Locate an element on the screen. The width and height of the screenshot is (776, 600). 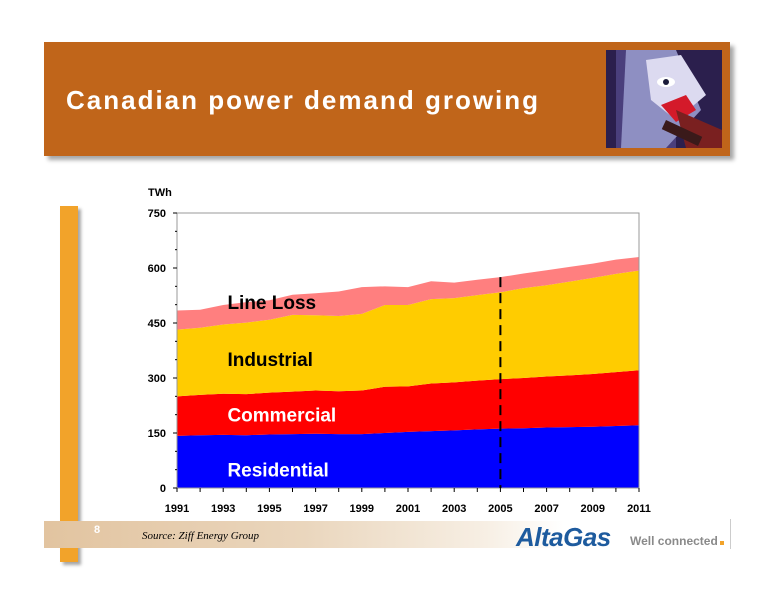
area-line-loss is located at coordinates (408, 293).